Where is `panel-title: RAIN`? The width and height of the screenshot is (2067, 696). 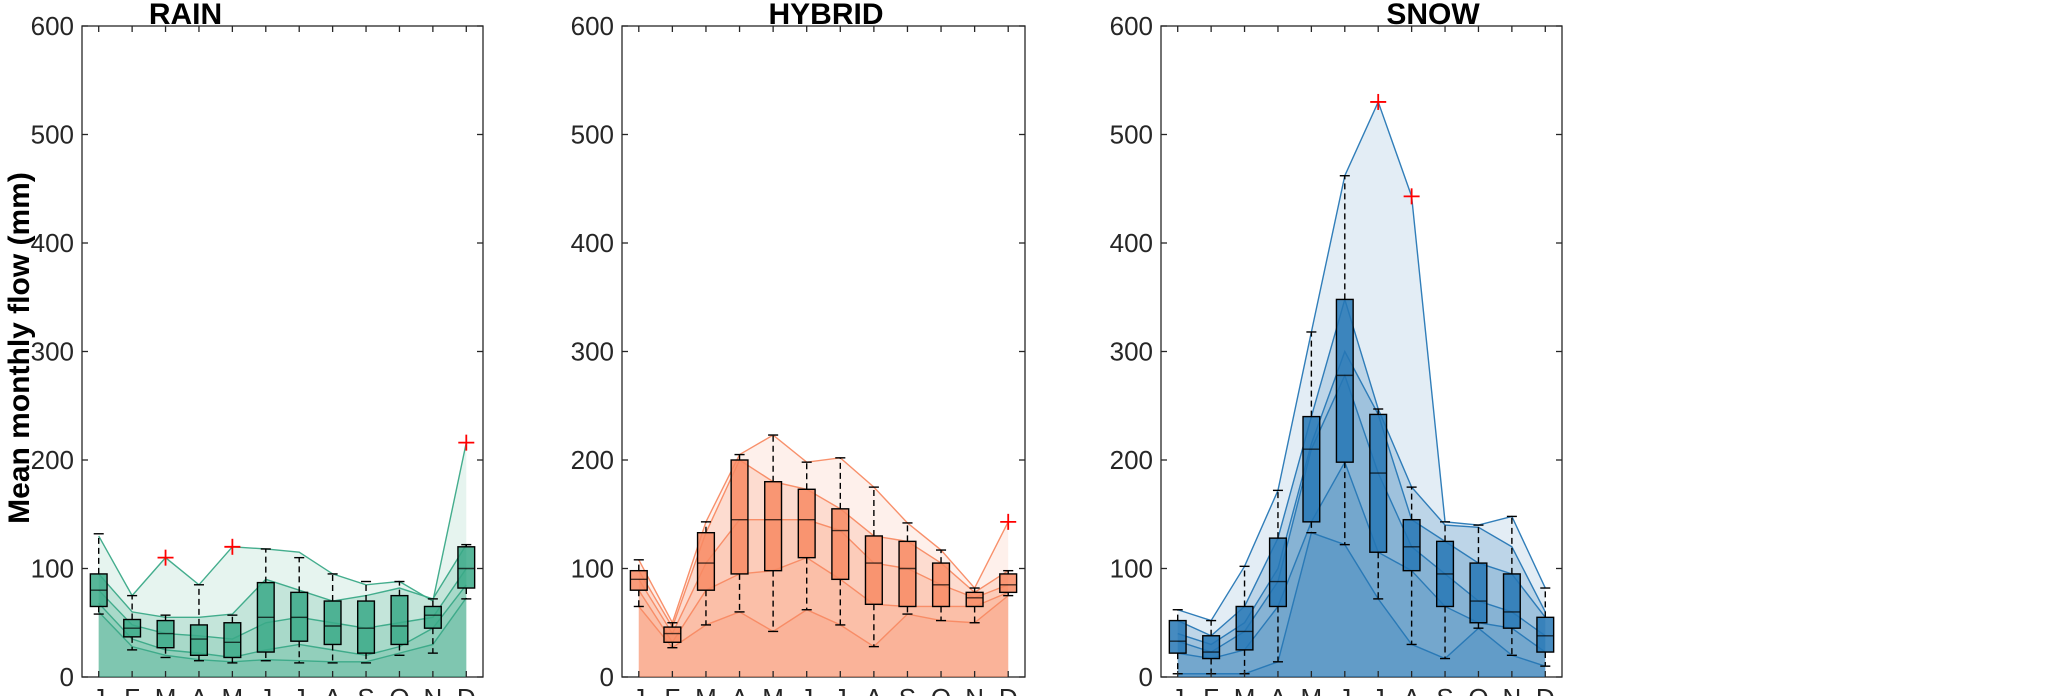
panel-title: RAIN is located at coordinates (185, 15).